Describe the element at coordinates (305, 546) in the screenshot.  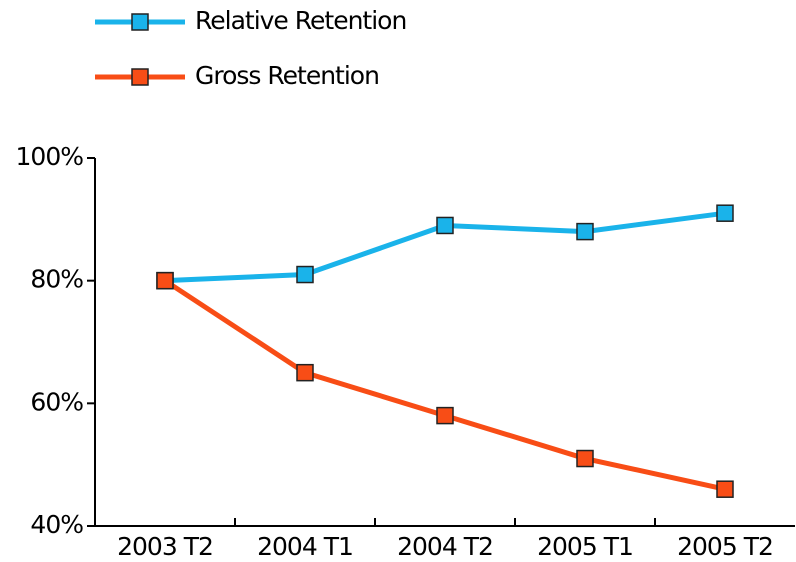
I see `x-tick-label: 2004 T1` at that location.